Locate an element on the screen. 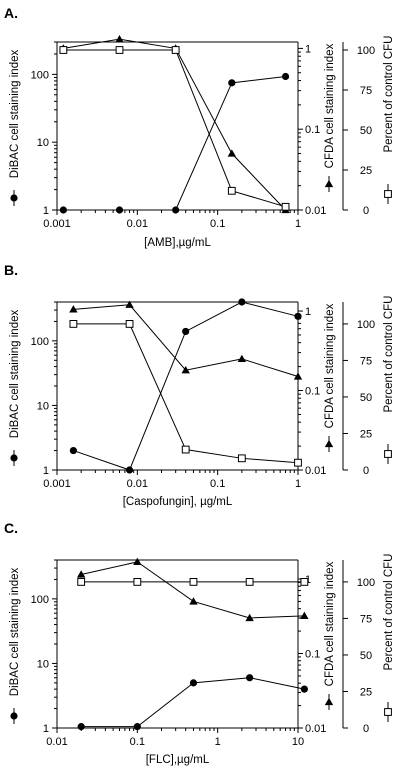 The width and height of the screenshot is (400, 772). x-axis-label: [FLC],µg/mL is located at coordinates (178, 760).